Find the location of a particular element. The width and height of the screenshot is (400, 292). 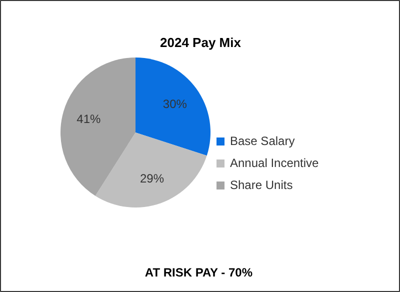

chart-title: 2024 Pay Mix is located at coordinates (201, 42).